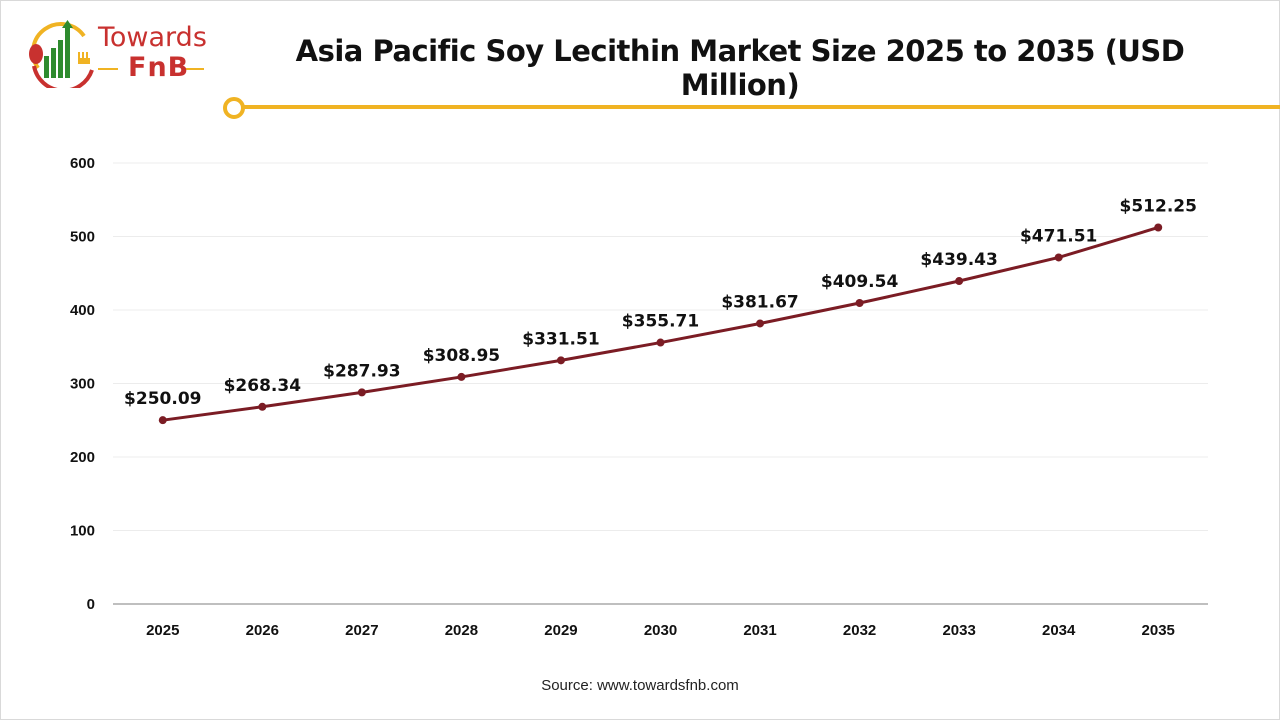 The width and height of the screenshot is (1280, 720). Describe the element at coordinates (82, 163) in the screenshot. I see `y-tick-label: 600` at that location.